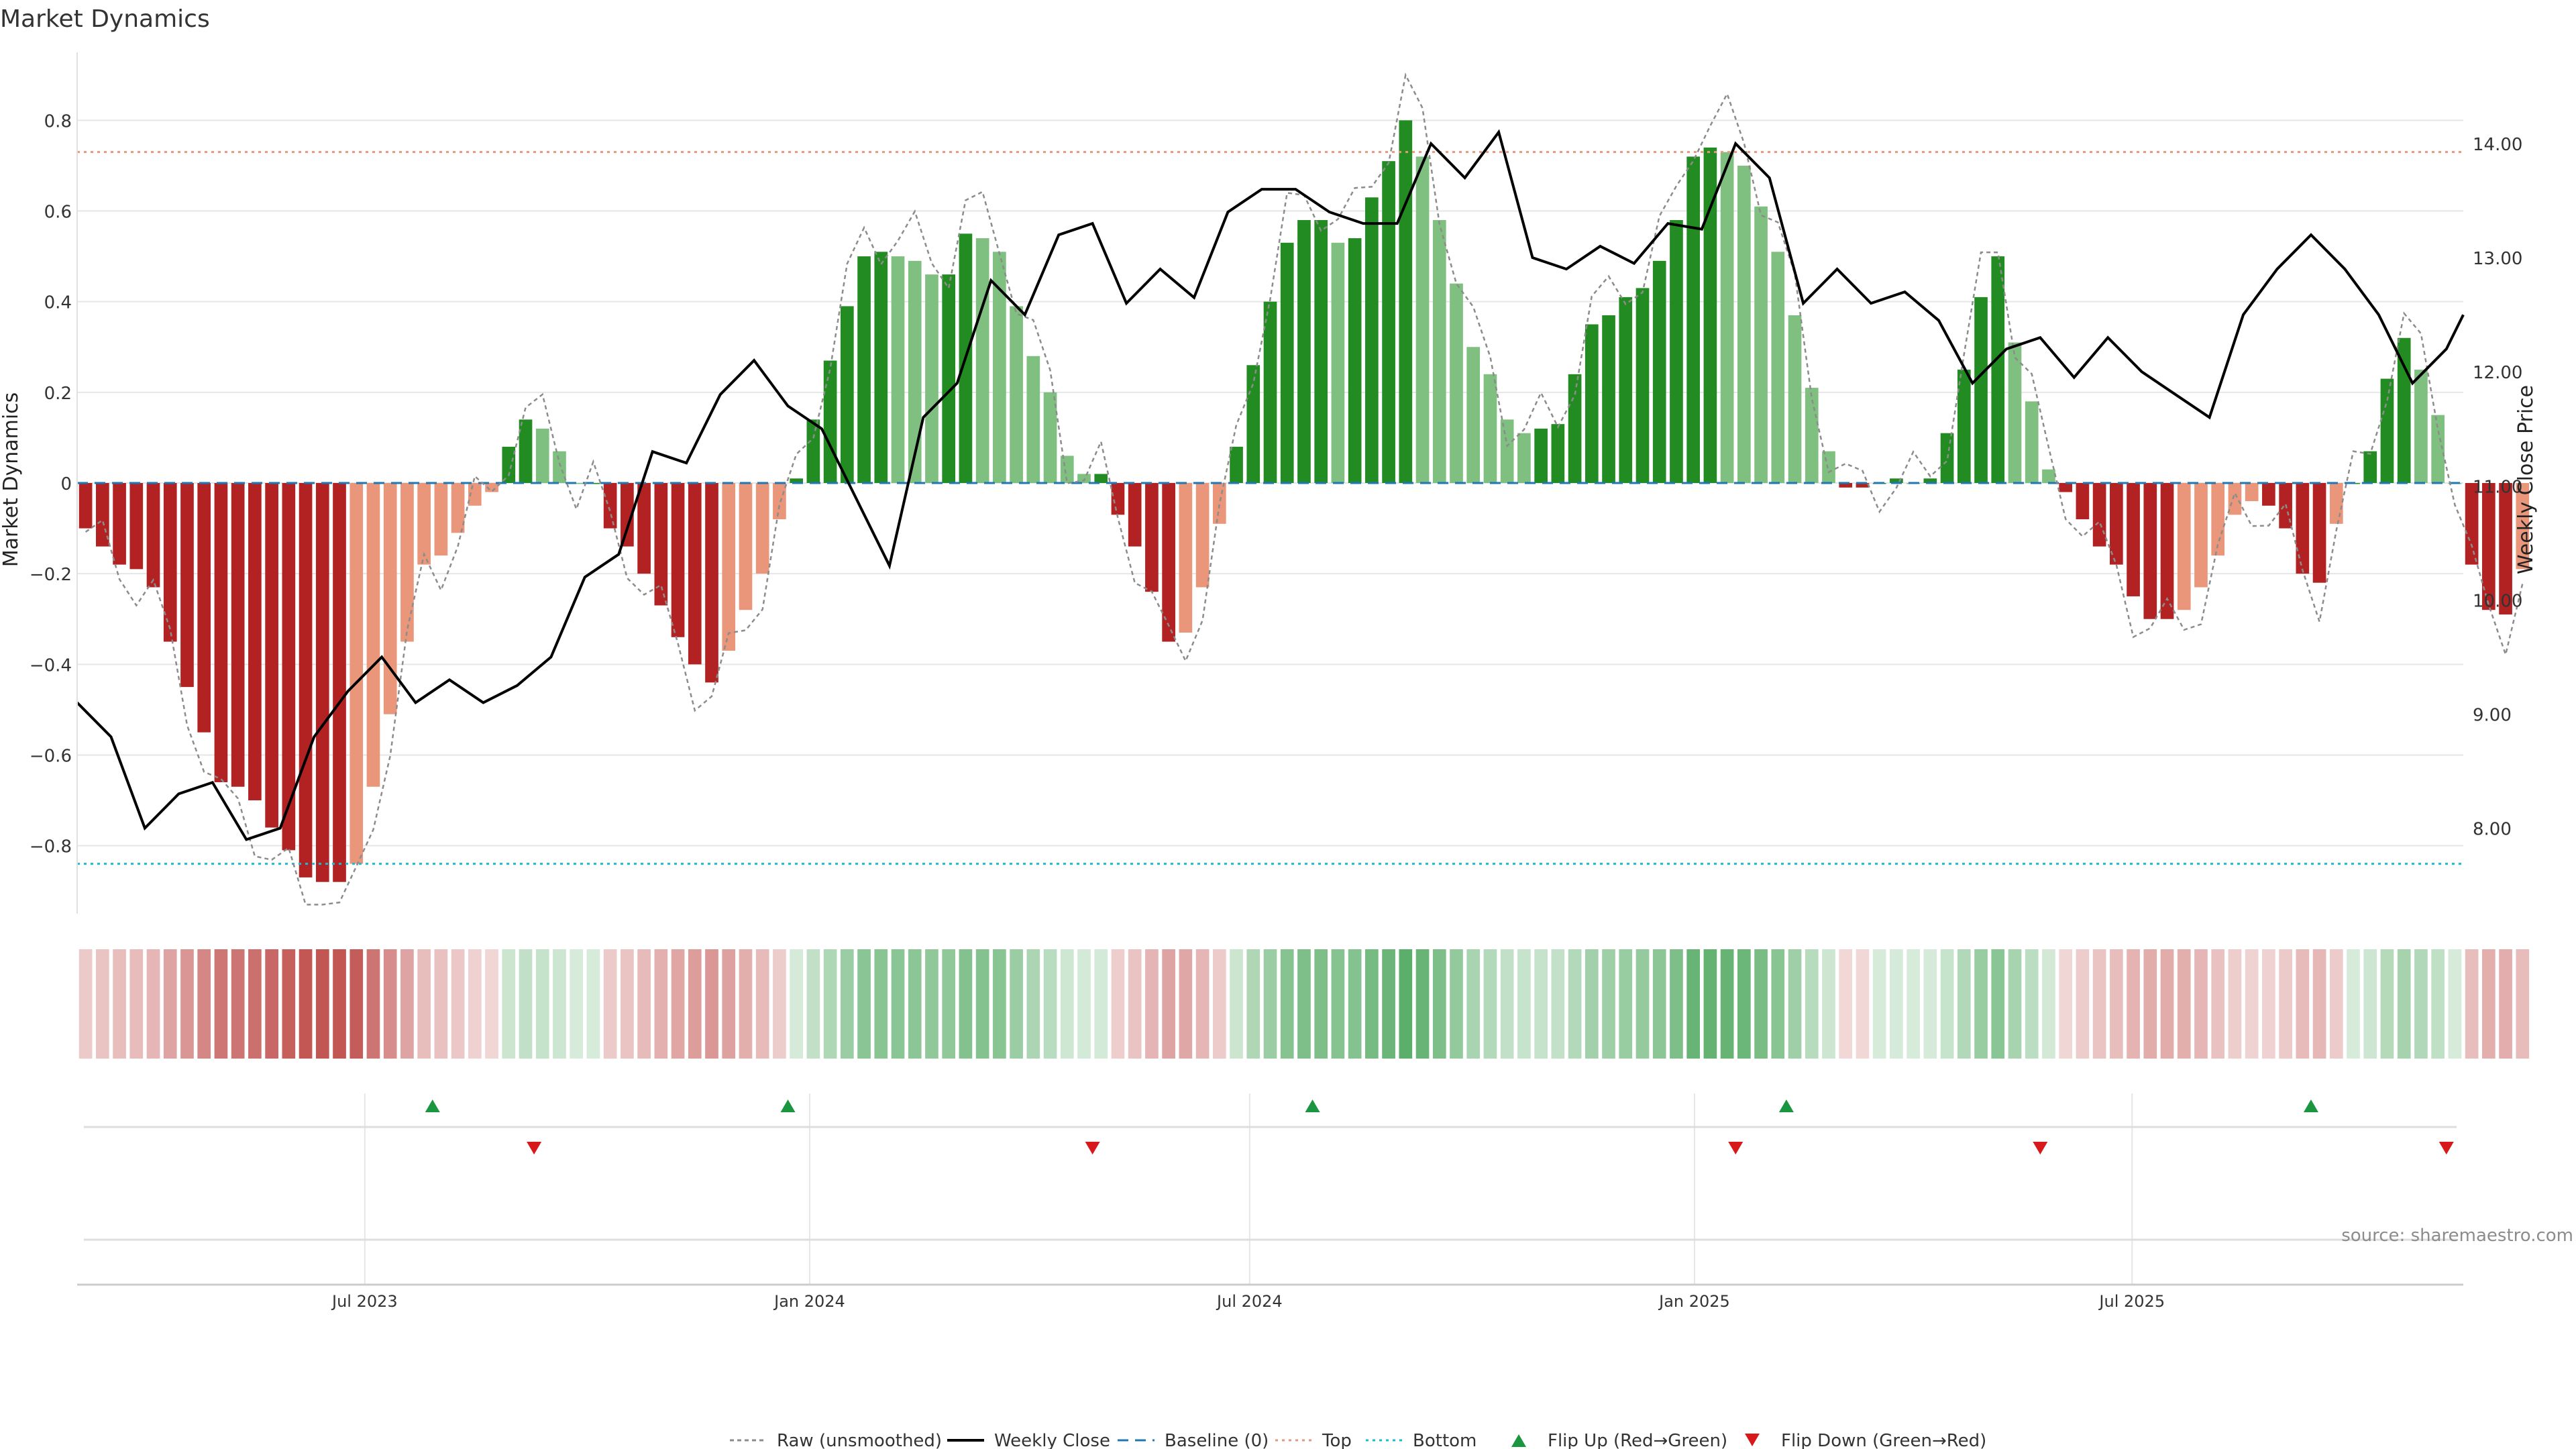  What do you see at coordinates (66, 484) in the screenshot?
I see `left-y-tick-label: 0` at bounding box center [66, 484].